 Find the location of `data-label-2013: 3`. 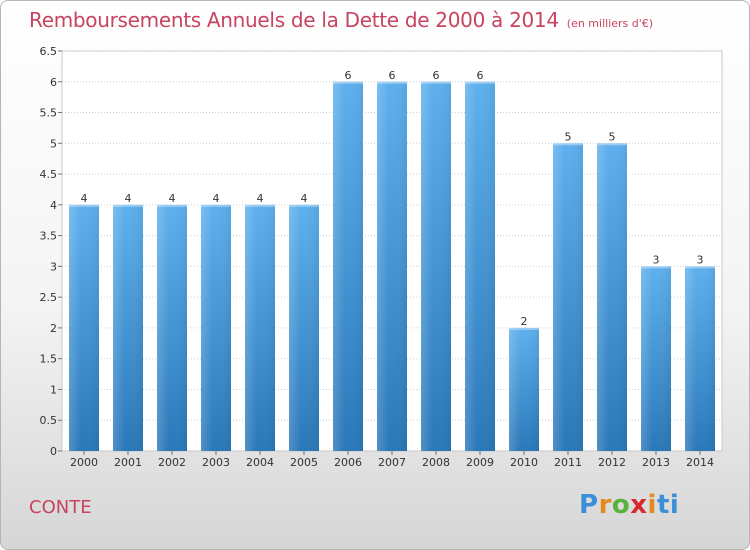

data-label-2013: 3 is located at coordinates (656, 259).